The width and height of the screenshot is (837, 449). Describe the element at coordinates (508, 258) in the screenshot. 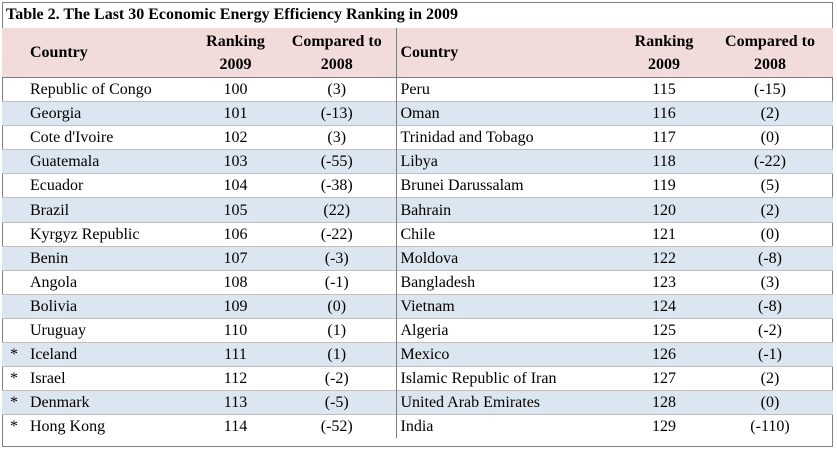

I see `country-cell: Moldova` at that location.